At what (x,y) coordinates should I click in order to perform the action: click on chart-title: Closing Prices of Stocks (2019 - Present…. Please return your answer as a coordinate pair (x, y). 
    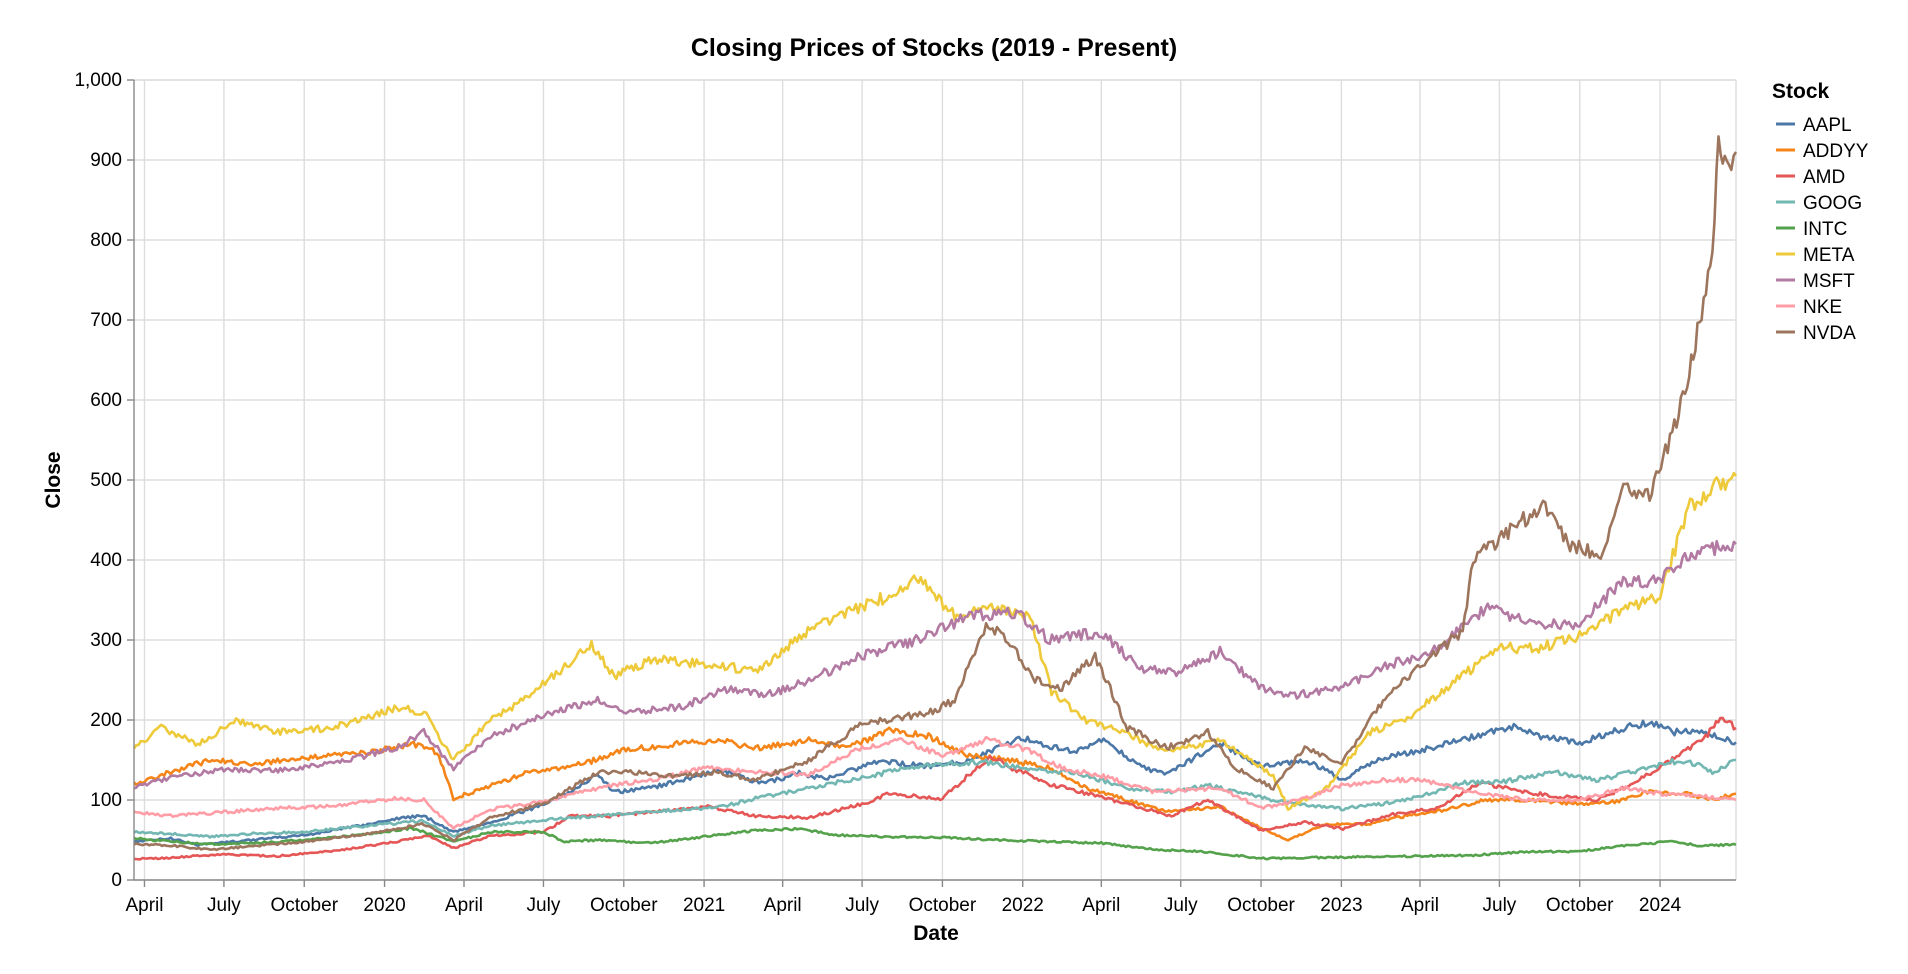
    Looking at the image, I should click on (934, 48).